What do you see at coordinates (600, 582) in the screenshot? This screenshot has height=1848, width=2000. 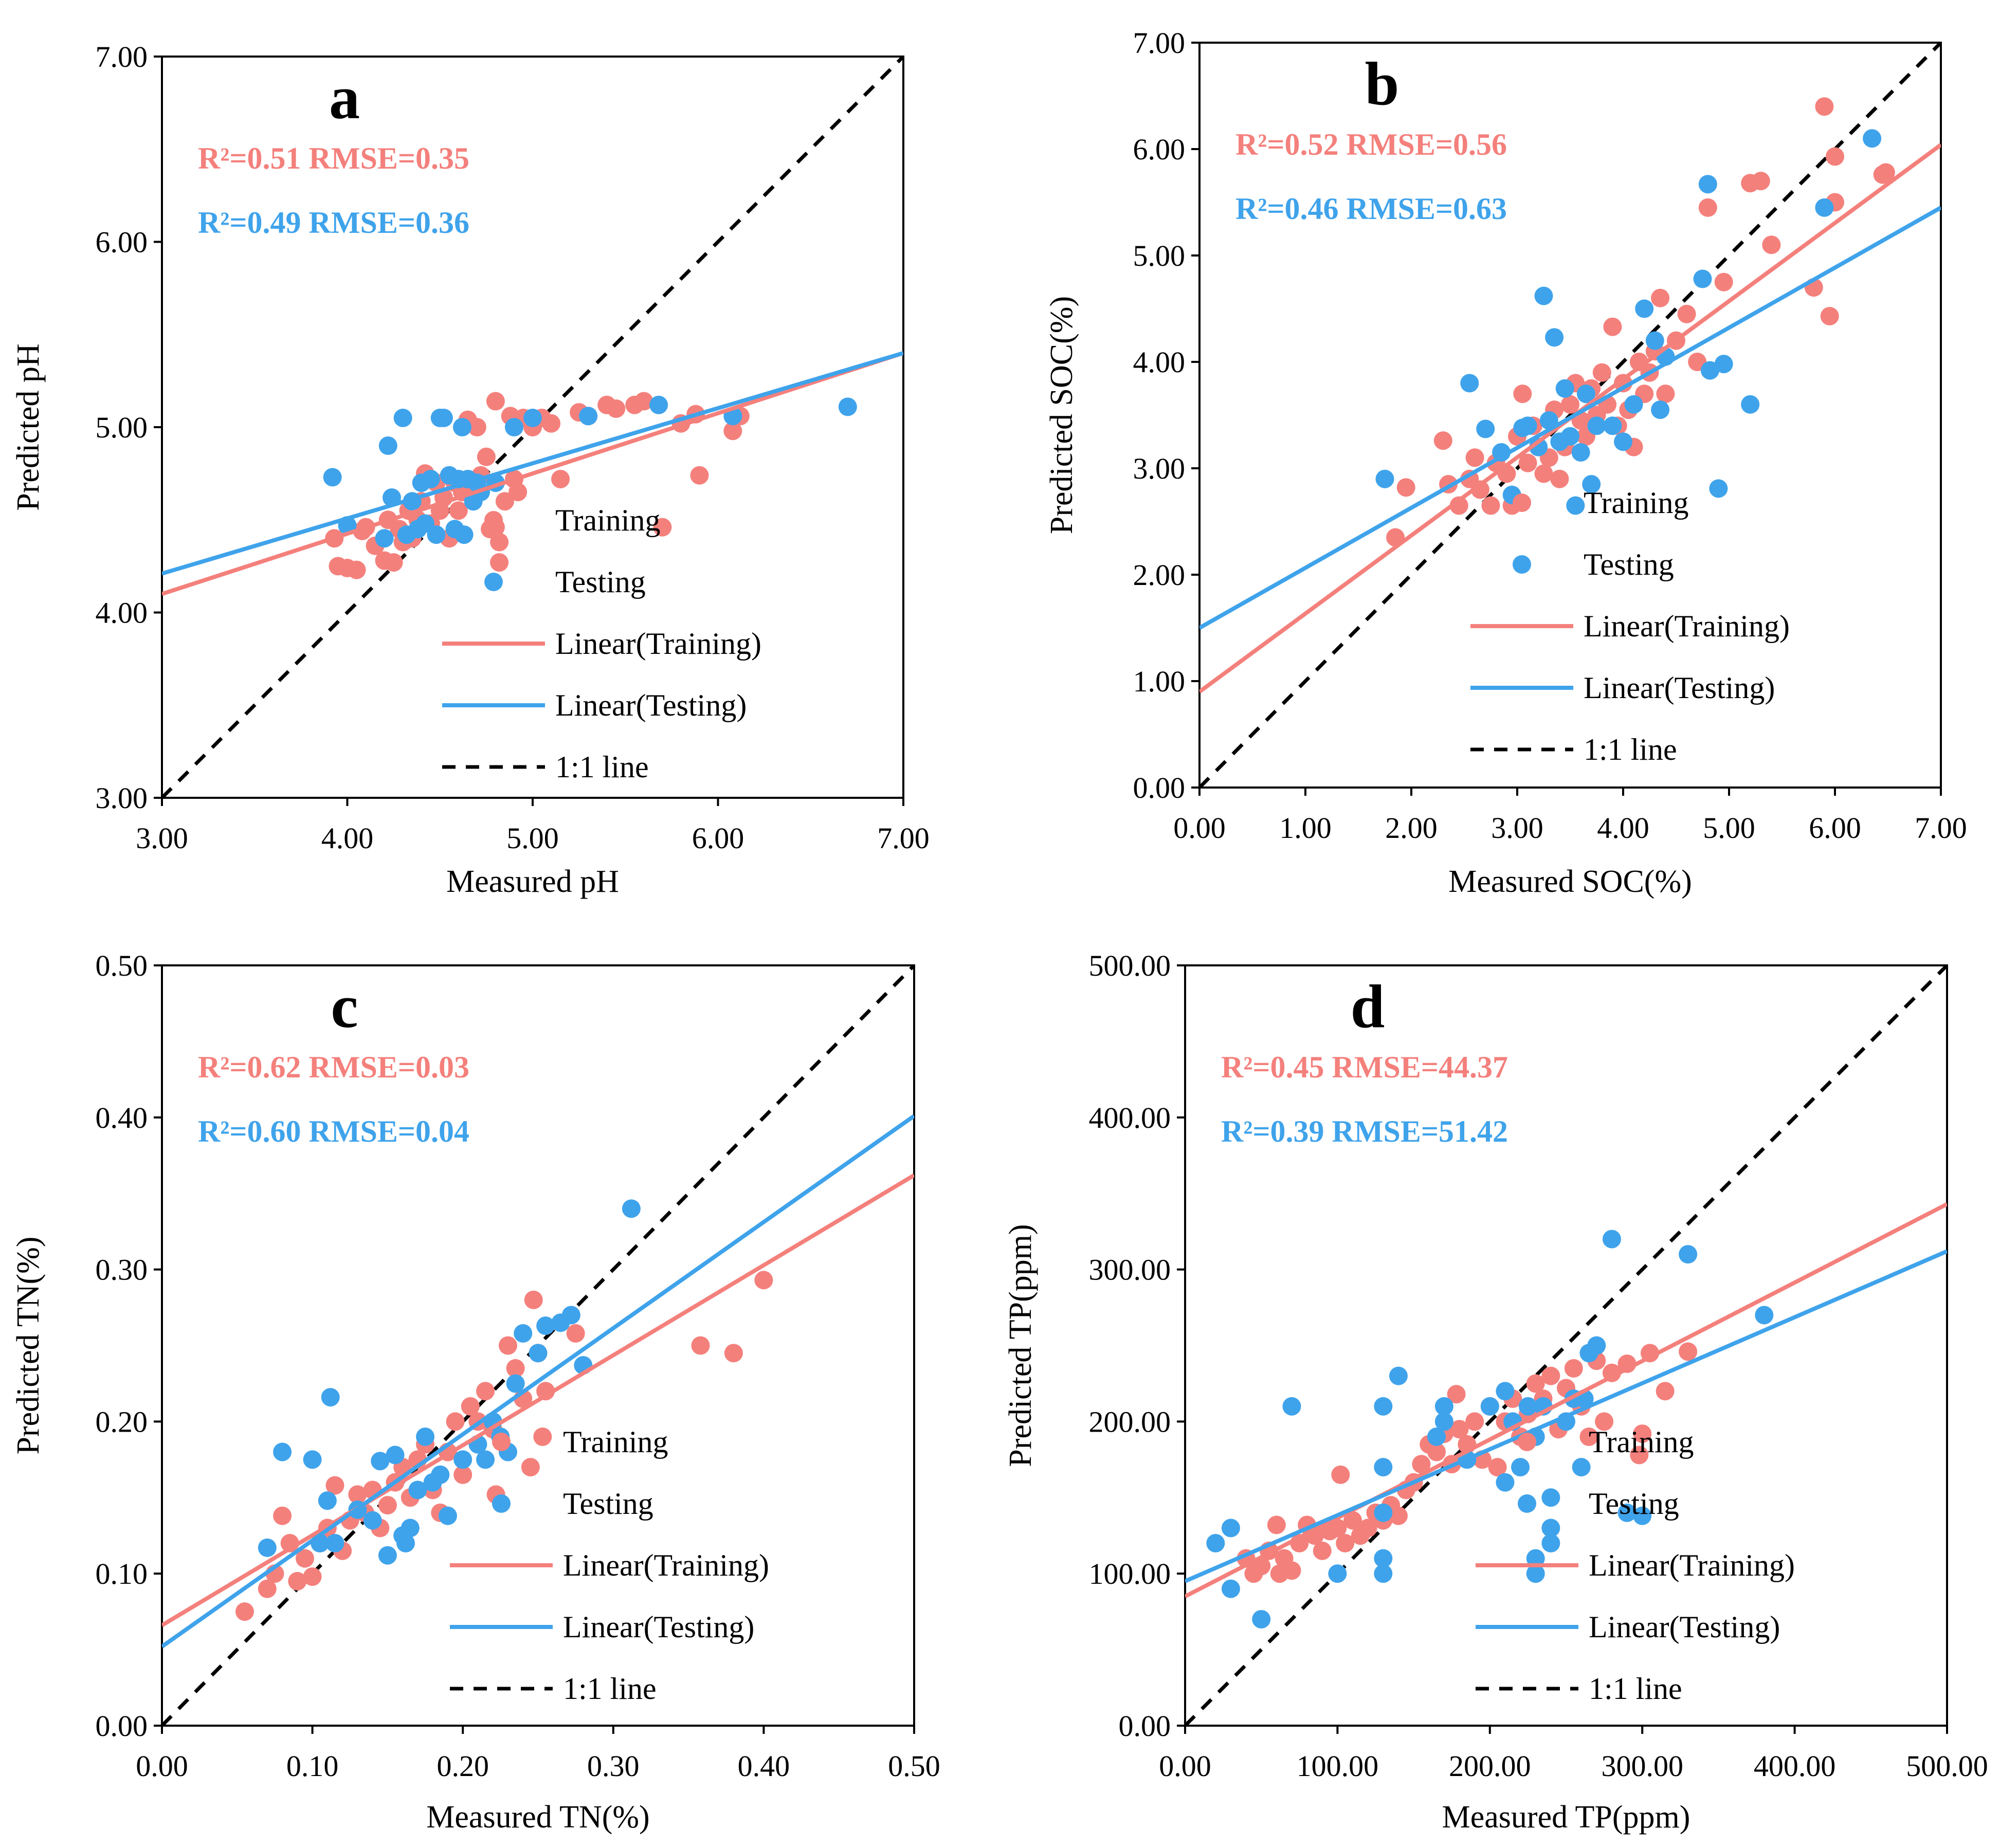 I see `legend-label: Testing` at bounding box center [600, 582].